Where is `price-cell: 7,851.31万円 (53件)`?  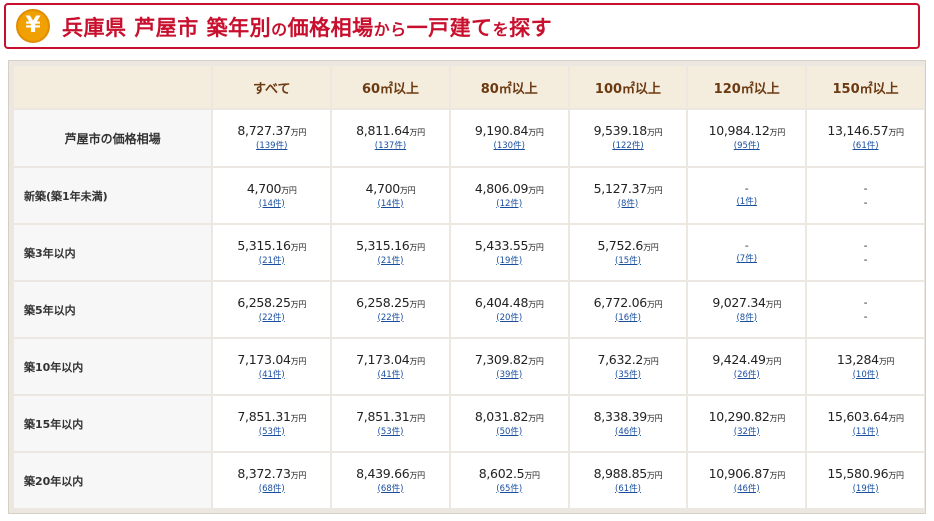 price-cell: 7,851.31万円 (53件) is located at coordinates (272, 423).